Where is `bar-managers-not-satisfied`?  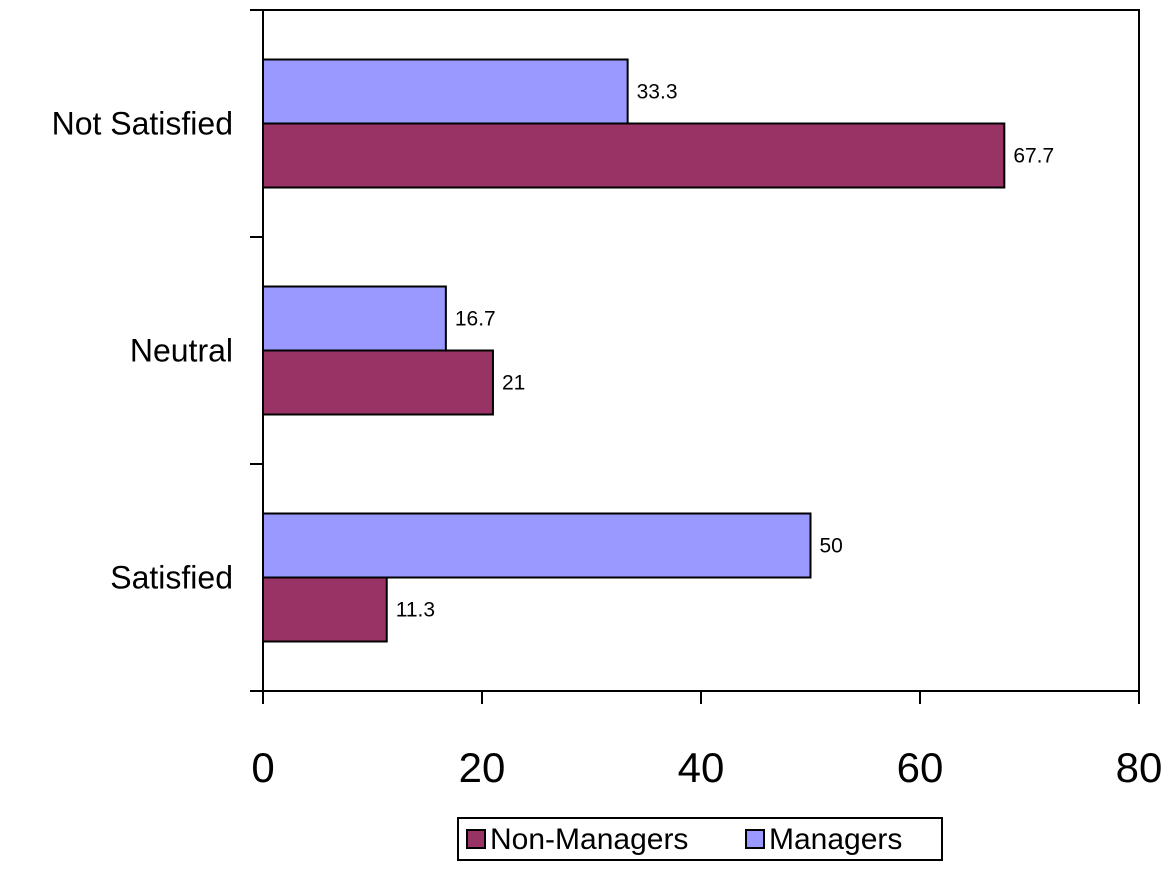
bar-managers-not-satisfied is located at coordinates (445, 91).